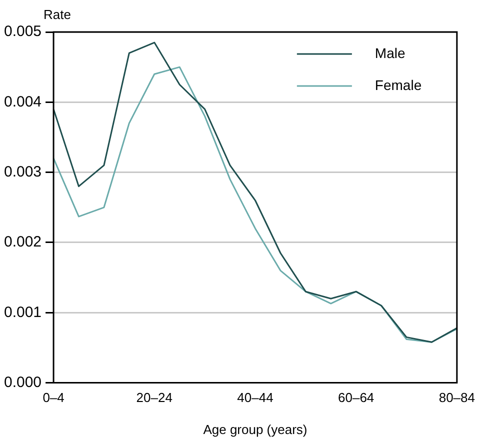 This screenshot has height=446, width=477. I want to click on legend-label: Female, so click(398, 84).